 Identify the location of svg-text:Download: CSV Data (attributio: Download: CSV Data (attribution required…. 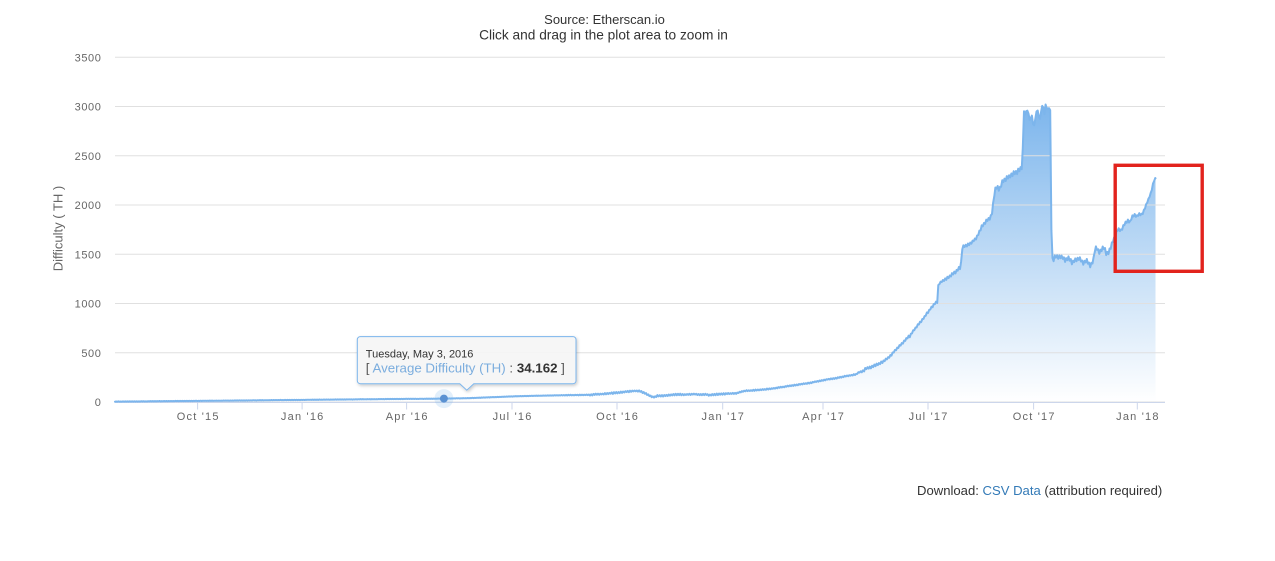
(1039, 490).